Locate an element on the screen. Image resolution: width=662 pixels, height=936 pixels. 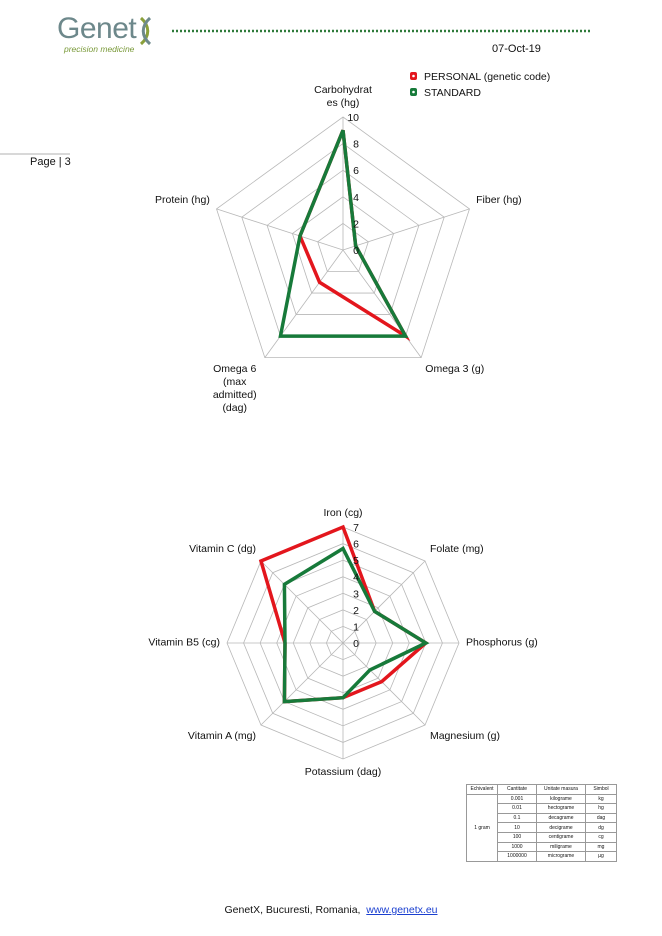
logo: Genet is located at coordinates (97, 28).